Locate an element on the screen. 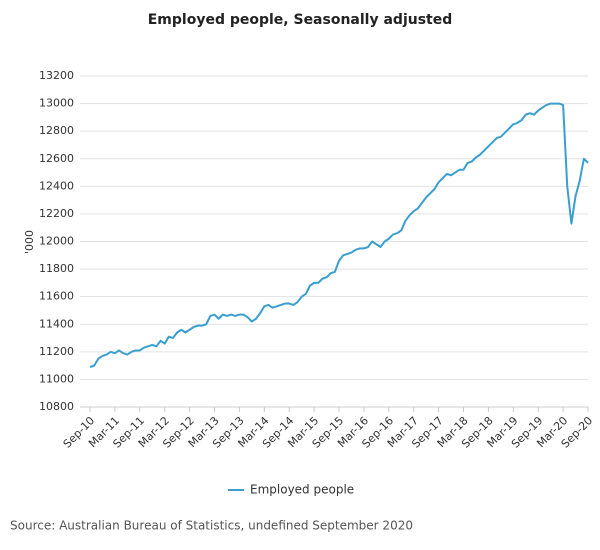  y-tick-label: 12200 is located at coordinates (56, 213).